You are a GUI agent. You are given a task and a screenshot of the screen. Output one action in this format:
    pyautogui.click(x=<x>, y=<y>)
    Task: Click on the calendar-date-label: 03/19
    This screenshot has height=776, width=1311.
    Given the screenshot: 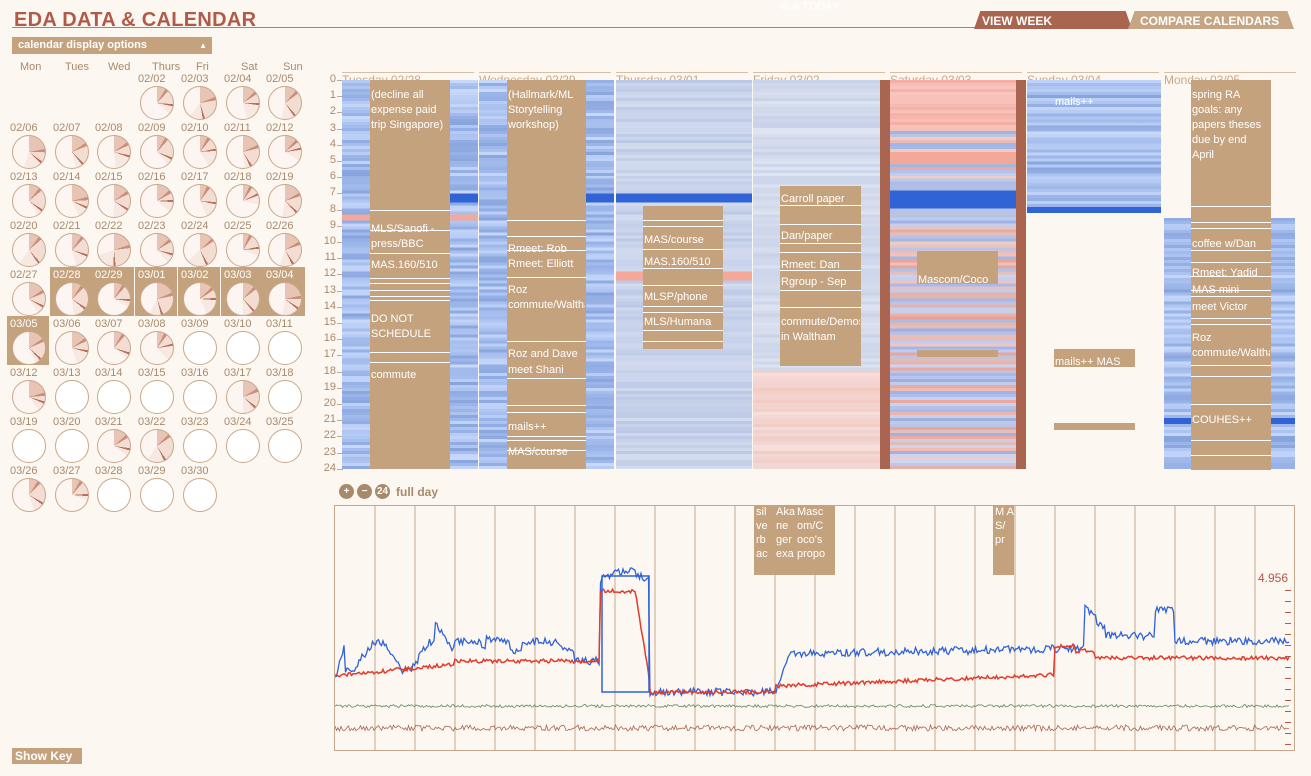 What is the action you would take?
    pyautogui.click(x=24, y=422)
    